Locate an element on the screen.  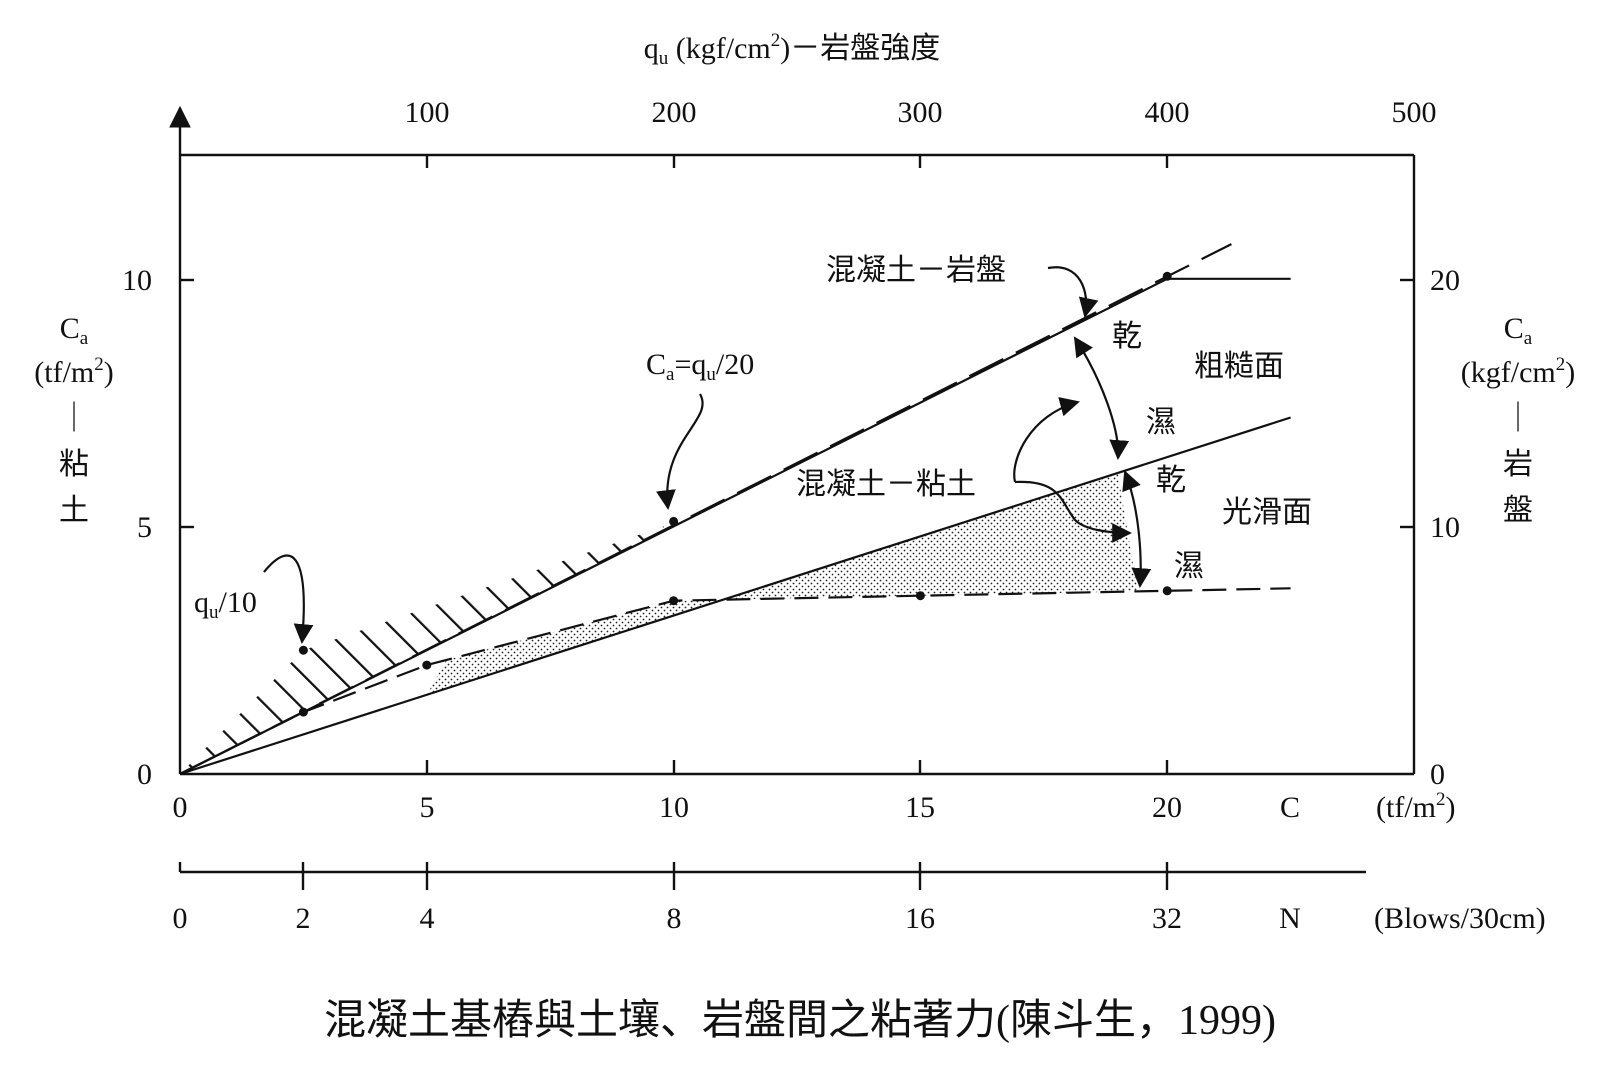
bottom-tick-label: 15 is located at coordinates (920, 807).